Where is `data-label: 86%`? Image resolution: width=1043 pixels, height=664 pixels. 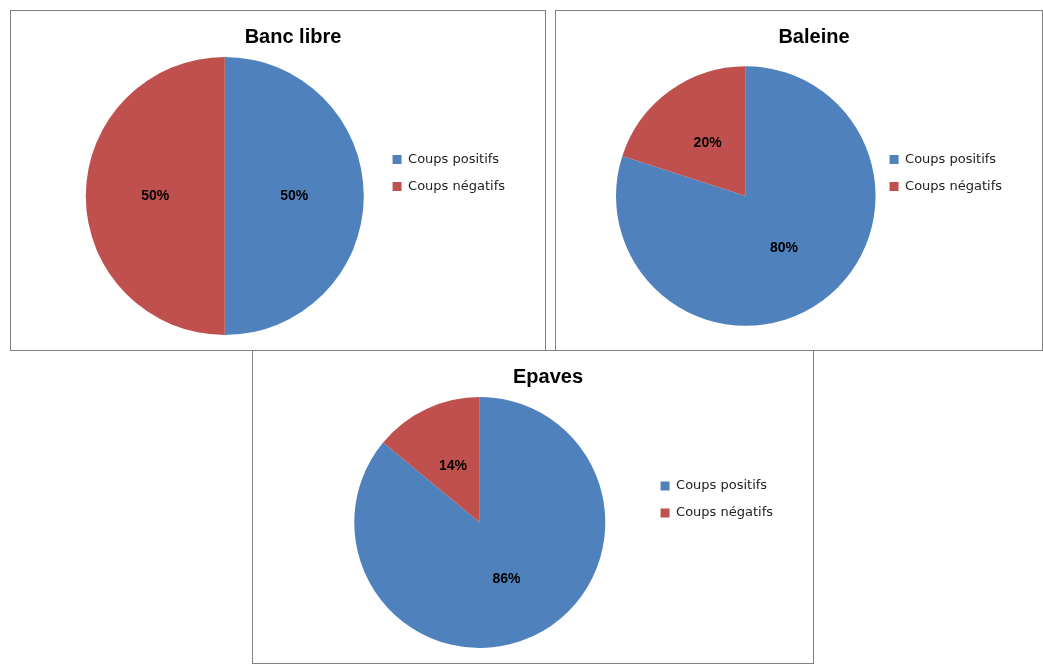 data-label: 86% is located at coordinates (507, 578).